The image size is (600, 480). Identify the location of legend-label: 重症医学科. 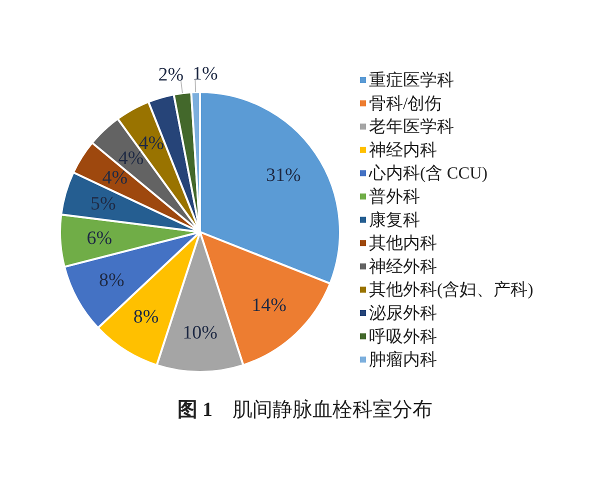
(411, 80).